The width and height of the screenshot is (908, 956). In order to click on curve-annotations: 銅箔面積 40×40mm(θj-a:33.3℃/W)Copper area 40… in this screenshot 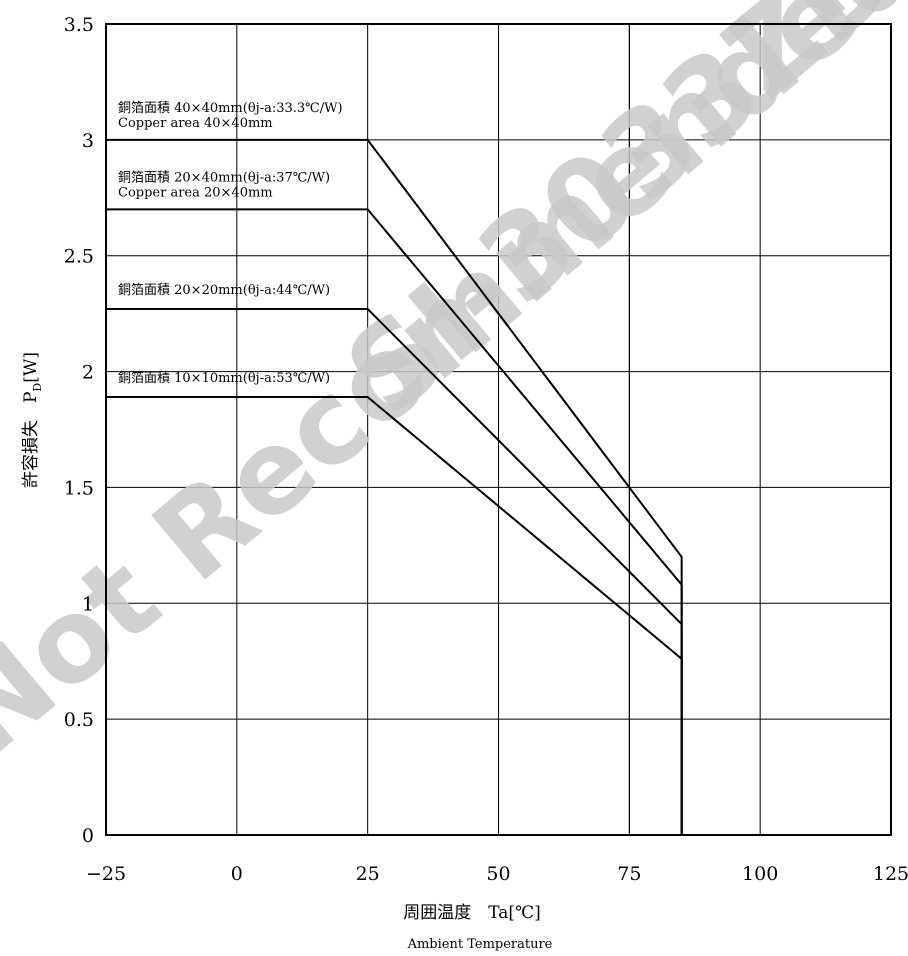, I will do `click(230, 243)`.